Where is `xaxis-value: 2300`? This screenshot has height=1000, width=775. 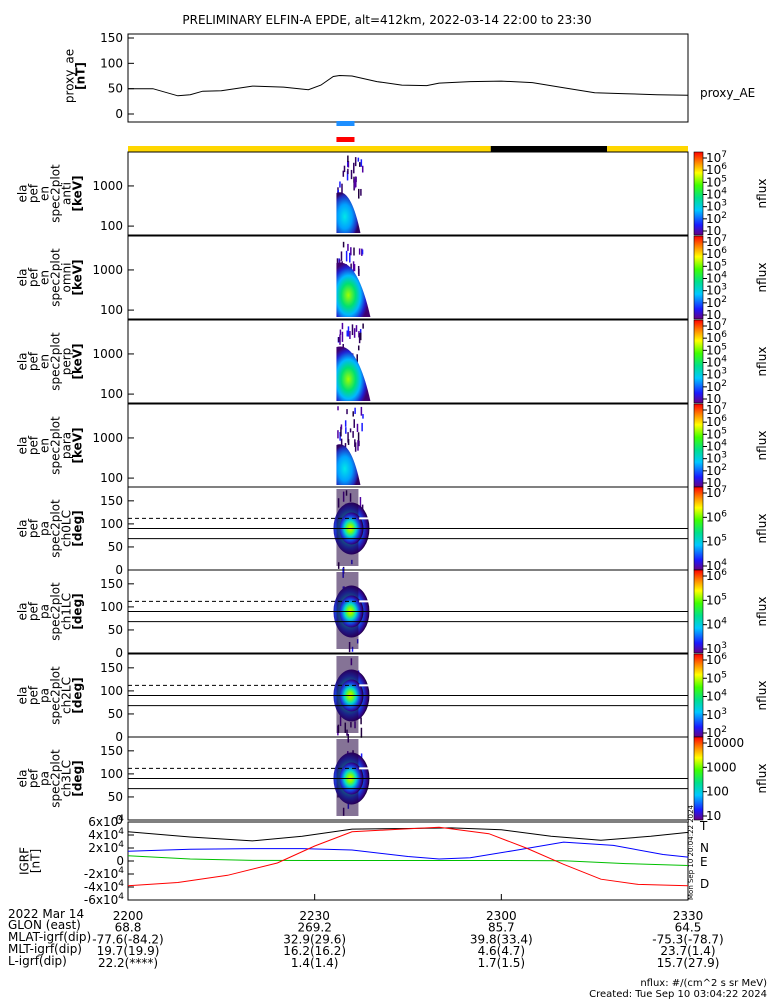 xaxis-value: 2300 is located at coordinates (501, 916).